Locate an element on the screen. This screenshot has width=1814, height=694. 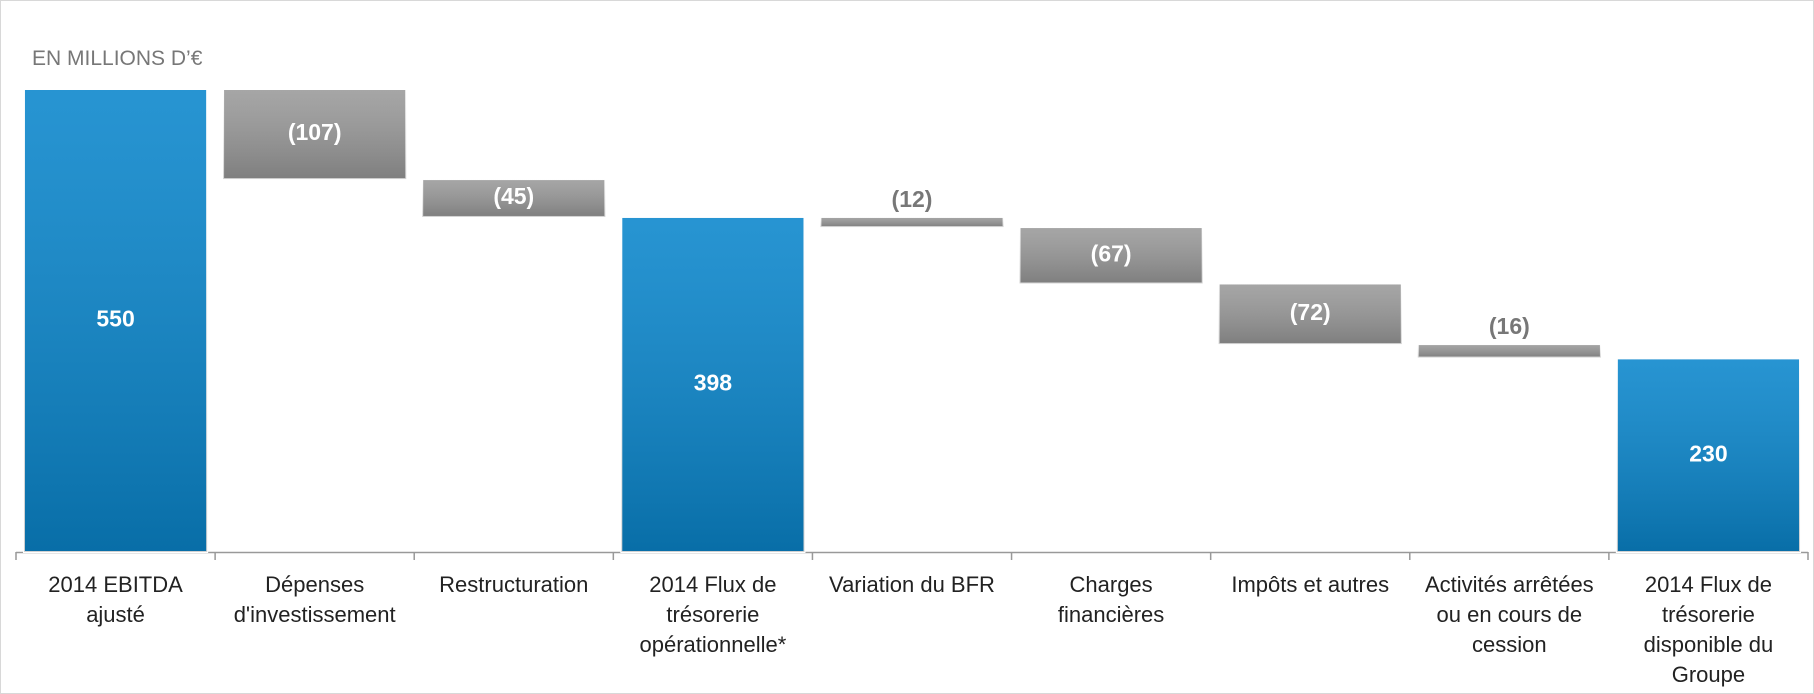
data-label: (45) is located at coordinates (513, 196).